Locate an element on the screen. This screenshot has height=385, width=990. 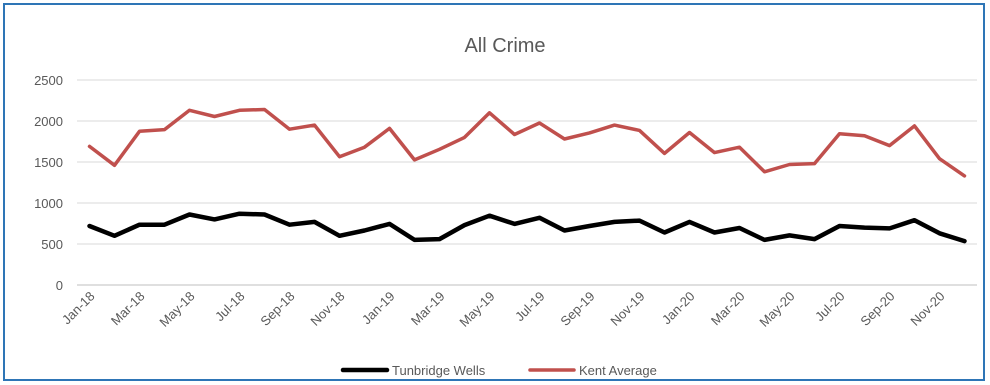
series-line-tunbridge-wells is located at coordinates (527, 227).